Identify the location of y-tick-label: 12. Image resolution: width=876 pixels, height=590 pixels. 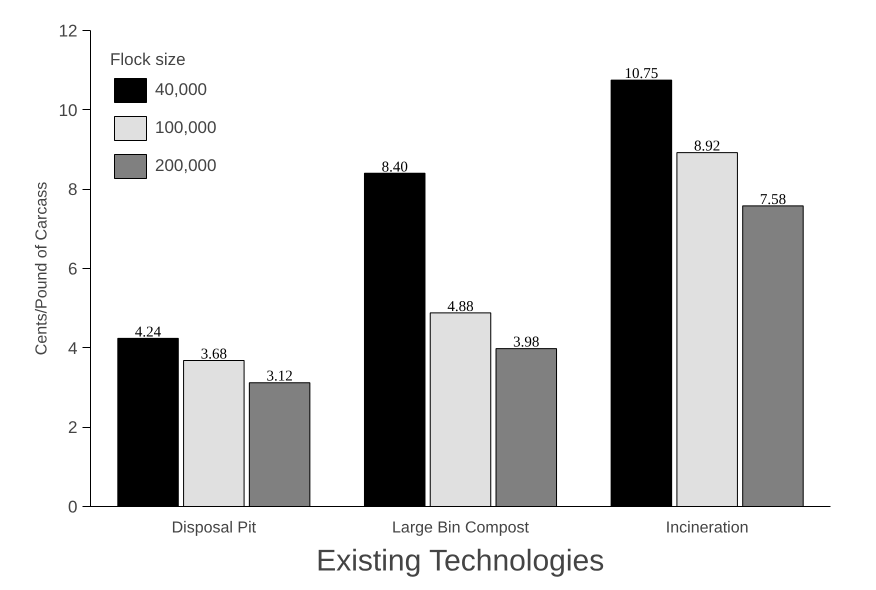
(68, 31).